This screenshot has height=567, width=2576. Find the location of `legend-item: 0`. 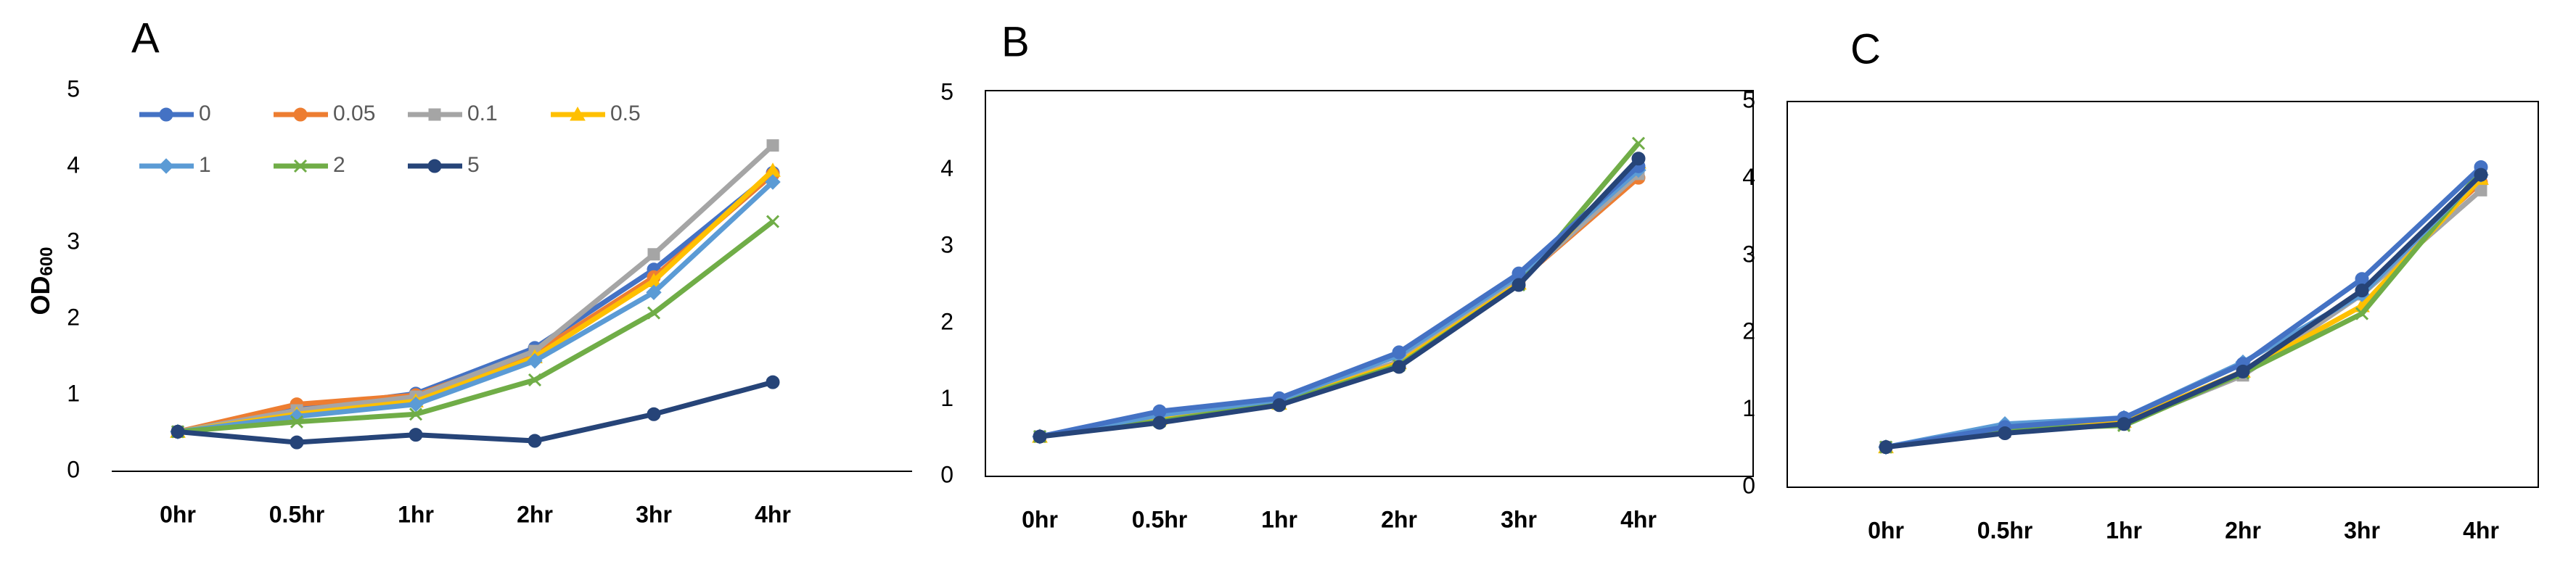

legend-item: 0 is located at coordinates (175, 113).